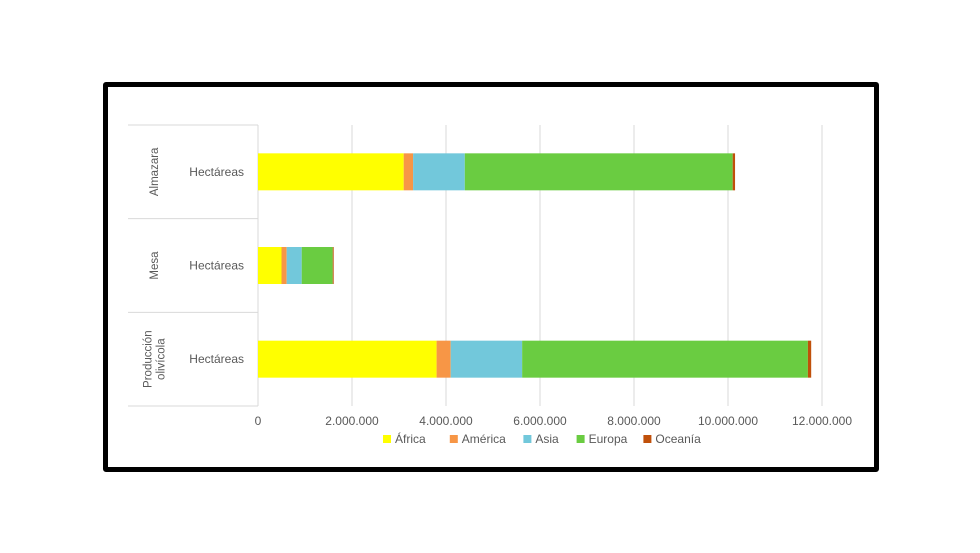 The width and height of the screenshot is (980, 553). I want to click on x-tick-label: 8.000.000, so click(634, 421).